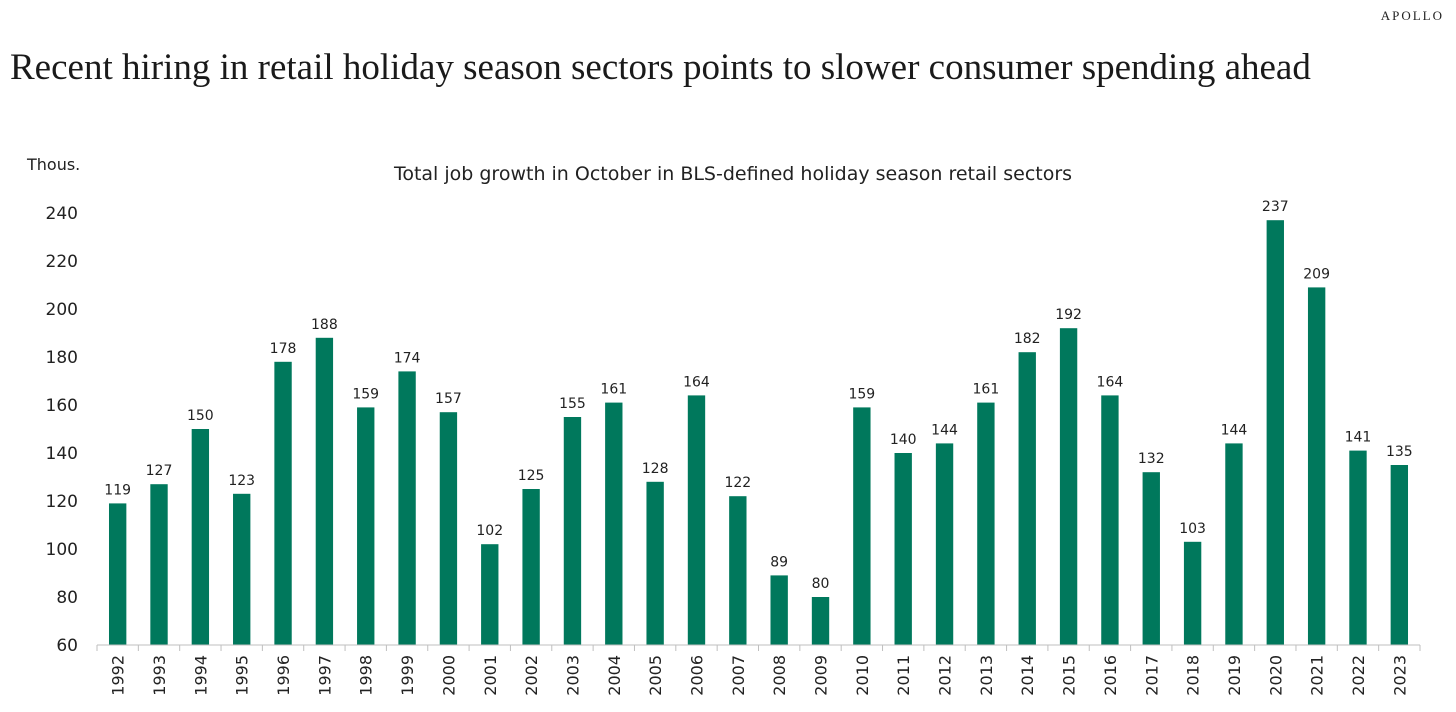 This screenshot has height=712, width=1456. I want to click on x-tick-label: 1995, so click(242, 675).